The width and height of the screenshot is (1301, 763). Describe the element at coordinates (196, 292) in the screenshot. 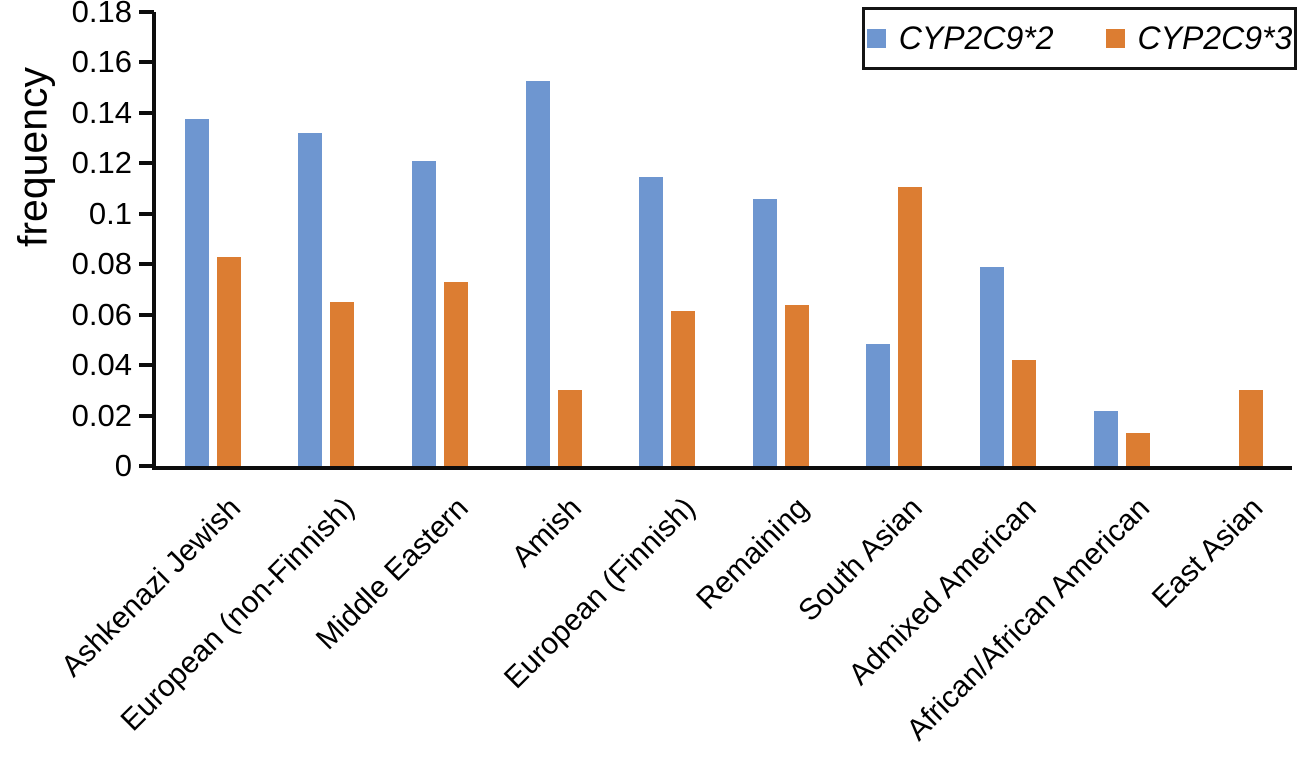

I see `bar-cyp2c9-2-ashkenazi-jewish` at that location.